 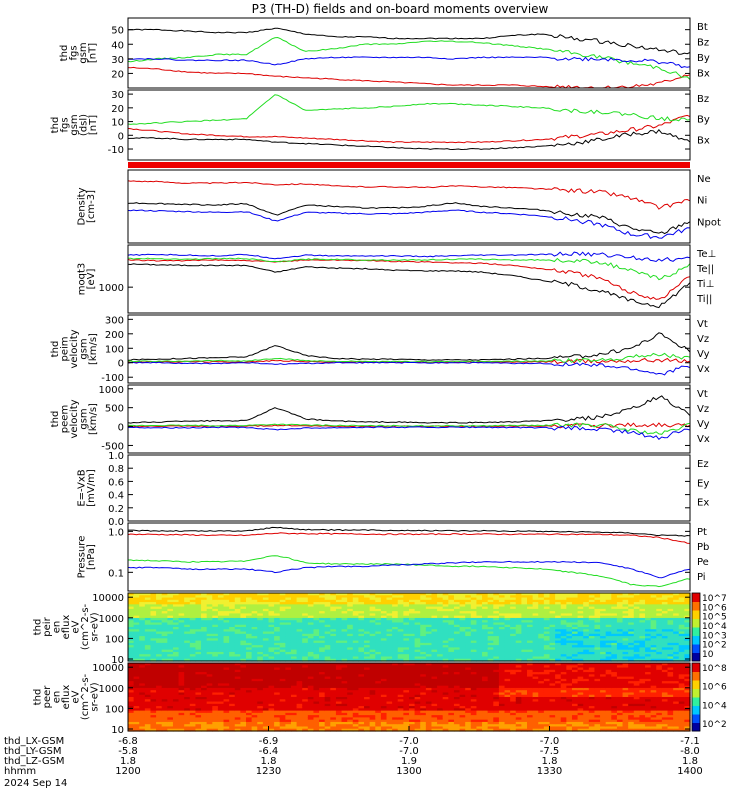 I want to click on colorbar: 10^710^610^510^410^310^210, so click(x=709, y=627).